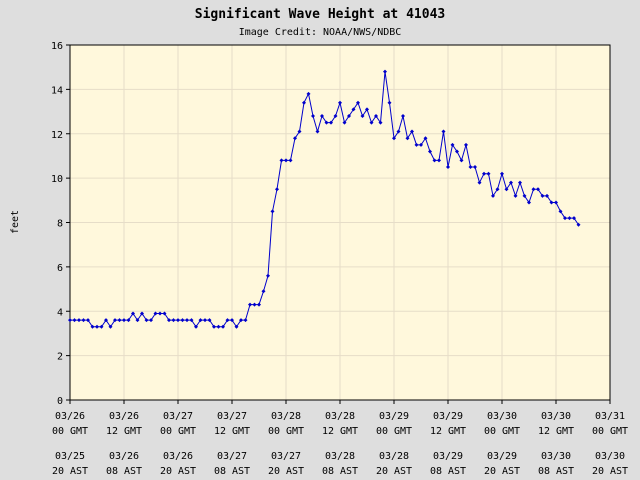 The width and height of the screenshot is (640, 480). Describe the element at coordinates (57, 46) in the screenshot. I see `y-tick-label: 16` at that location.